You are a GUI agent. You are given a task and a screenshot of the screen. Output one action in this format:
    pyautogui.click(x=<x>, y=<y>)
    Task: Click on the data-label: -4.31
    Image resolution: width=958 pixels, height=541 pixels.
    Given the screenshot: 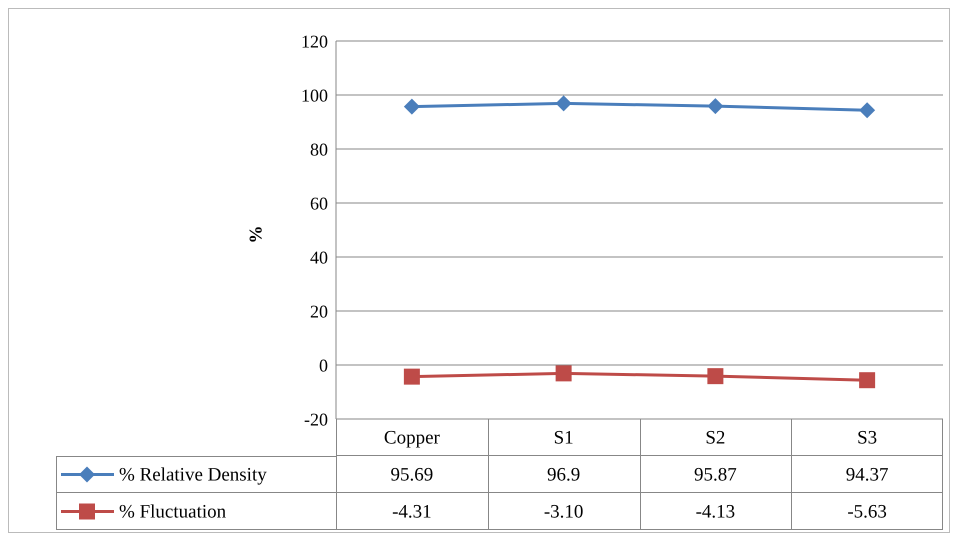 What is the action you would take?
    pyautogui.click(x=412, y=512)
    